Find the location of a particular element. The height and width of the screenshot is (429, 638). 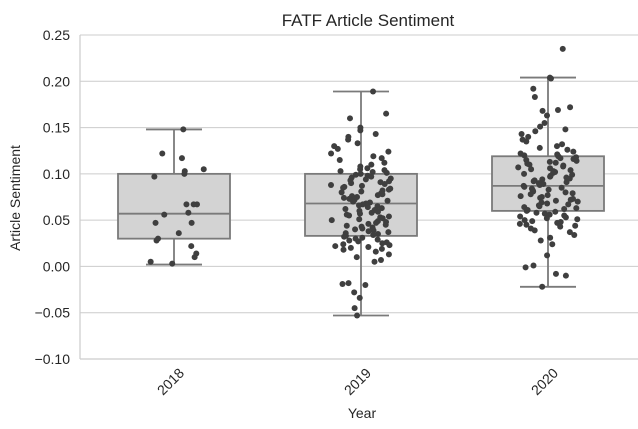

box-iqr is located at coordinates (174, 206).